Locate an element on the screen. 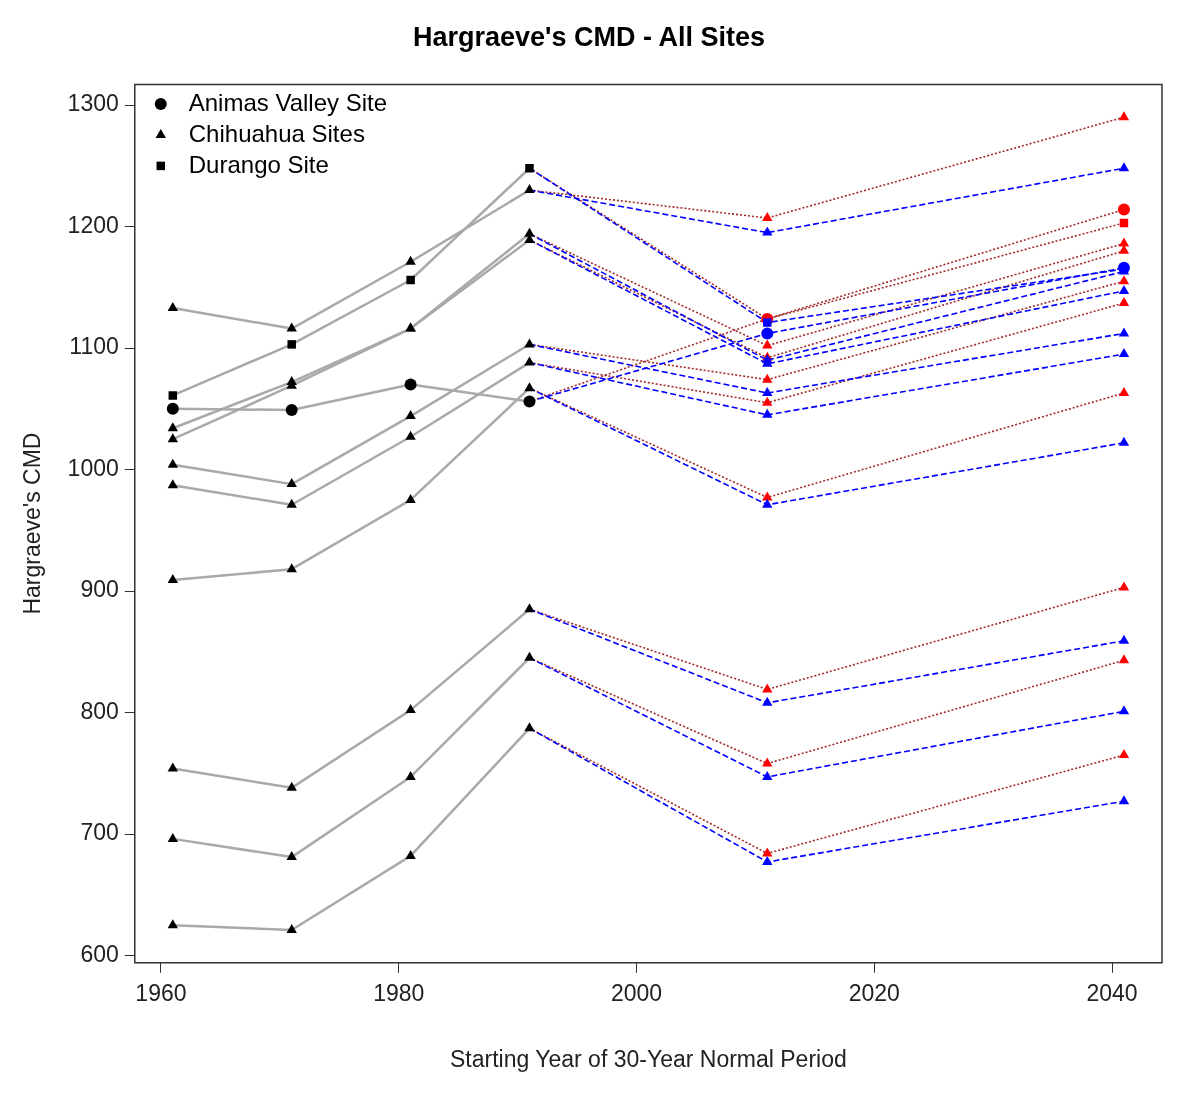 Image resolution: width=1180 pixels, height=1098 pixels. y-tick-label: 800 is located at coordinates (99, 710).